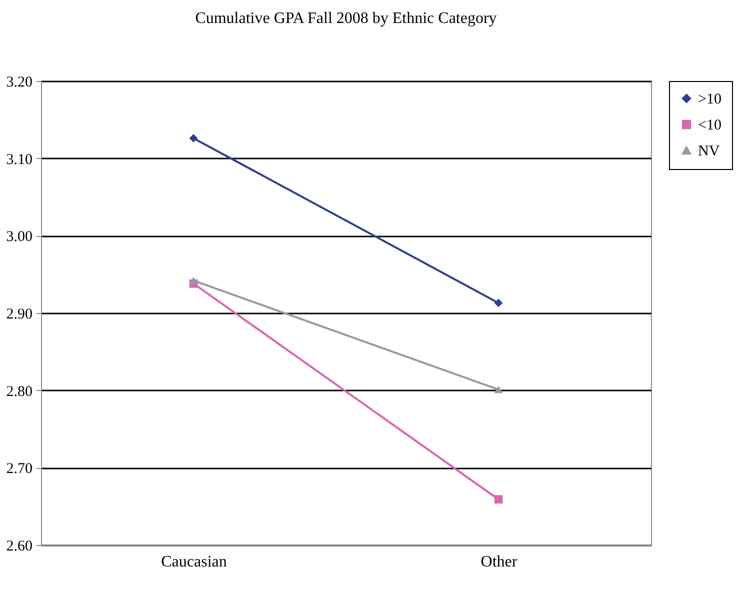 This screenshot has height=589, width=751. Describe the element at coordinates (19, 469) in the screenshot. I see `y-tick-label: 2.70` at that location.